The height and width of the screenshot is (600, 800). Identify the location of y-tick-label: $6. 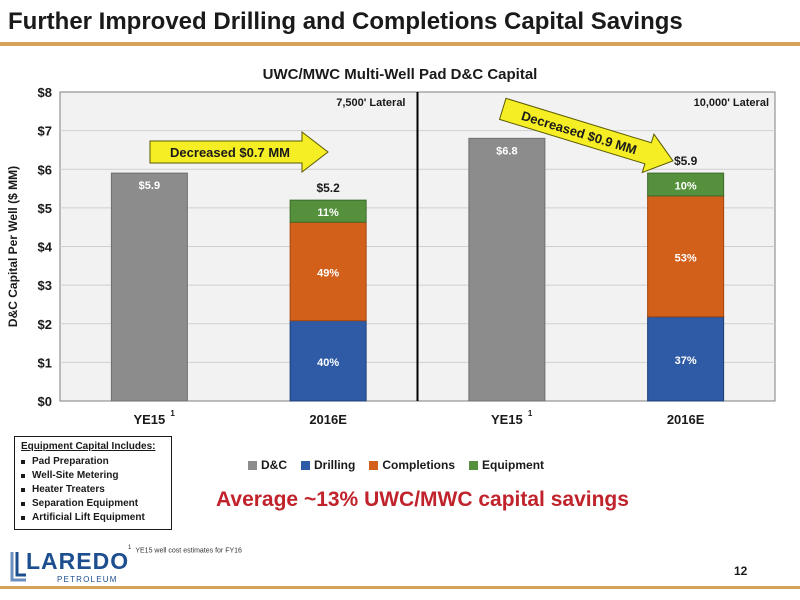
(45, 169).